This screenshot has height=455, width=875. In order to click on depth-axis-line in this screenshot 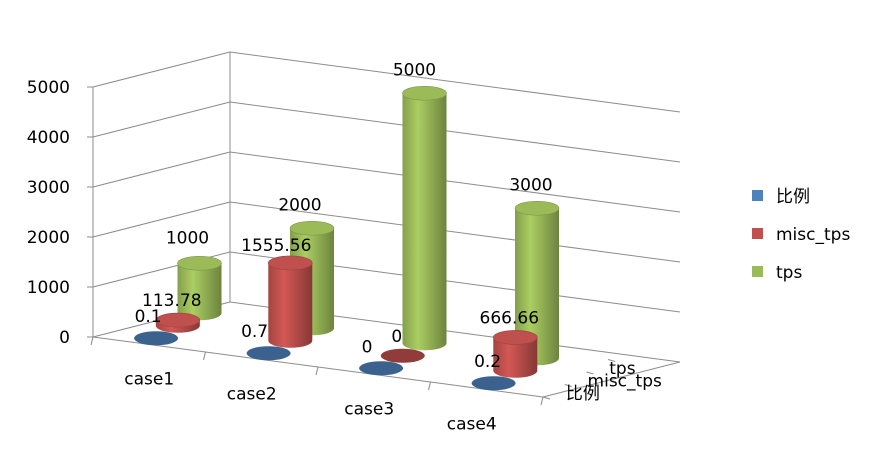, I will do `click(611, 379)`.